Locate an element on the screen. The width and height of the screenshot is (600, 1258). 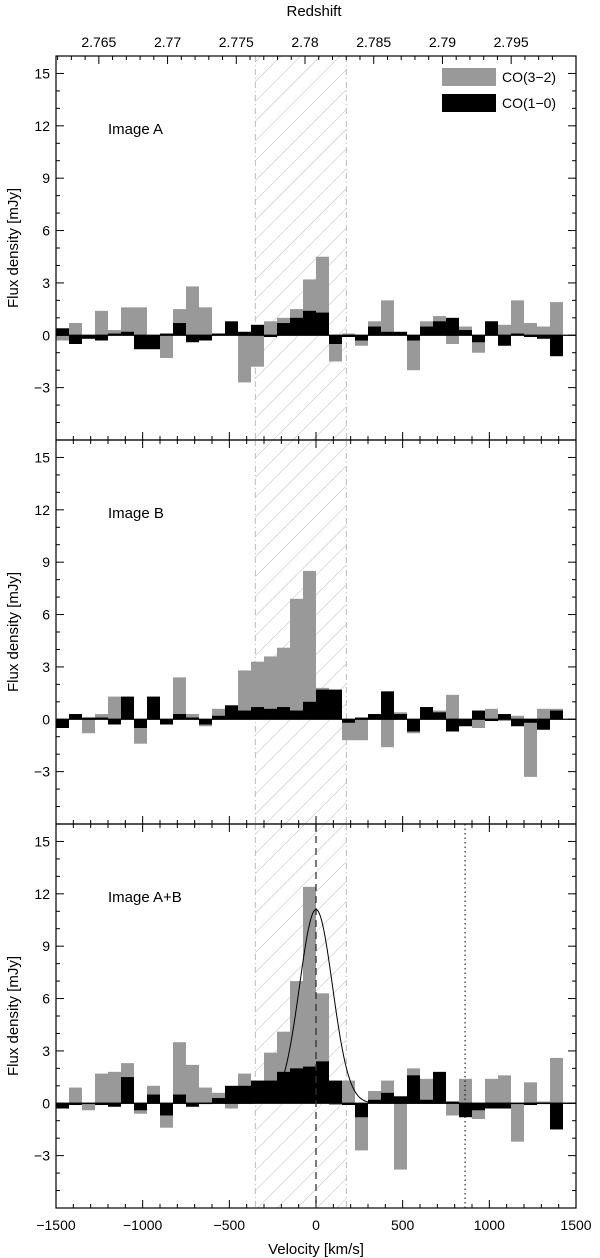
x-tick-label: 0 is located at coordinates (316, 1225).